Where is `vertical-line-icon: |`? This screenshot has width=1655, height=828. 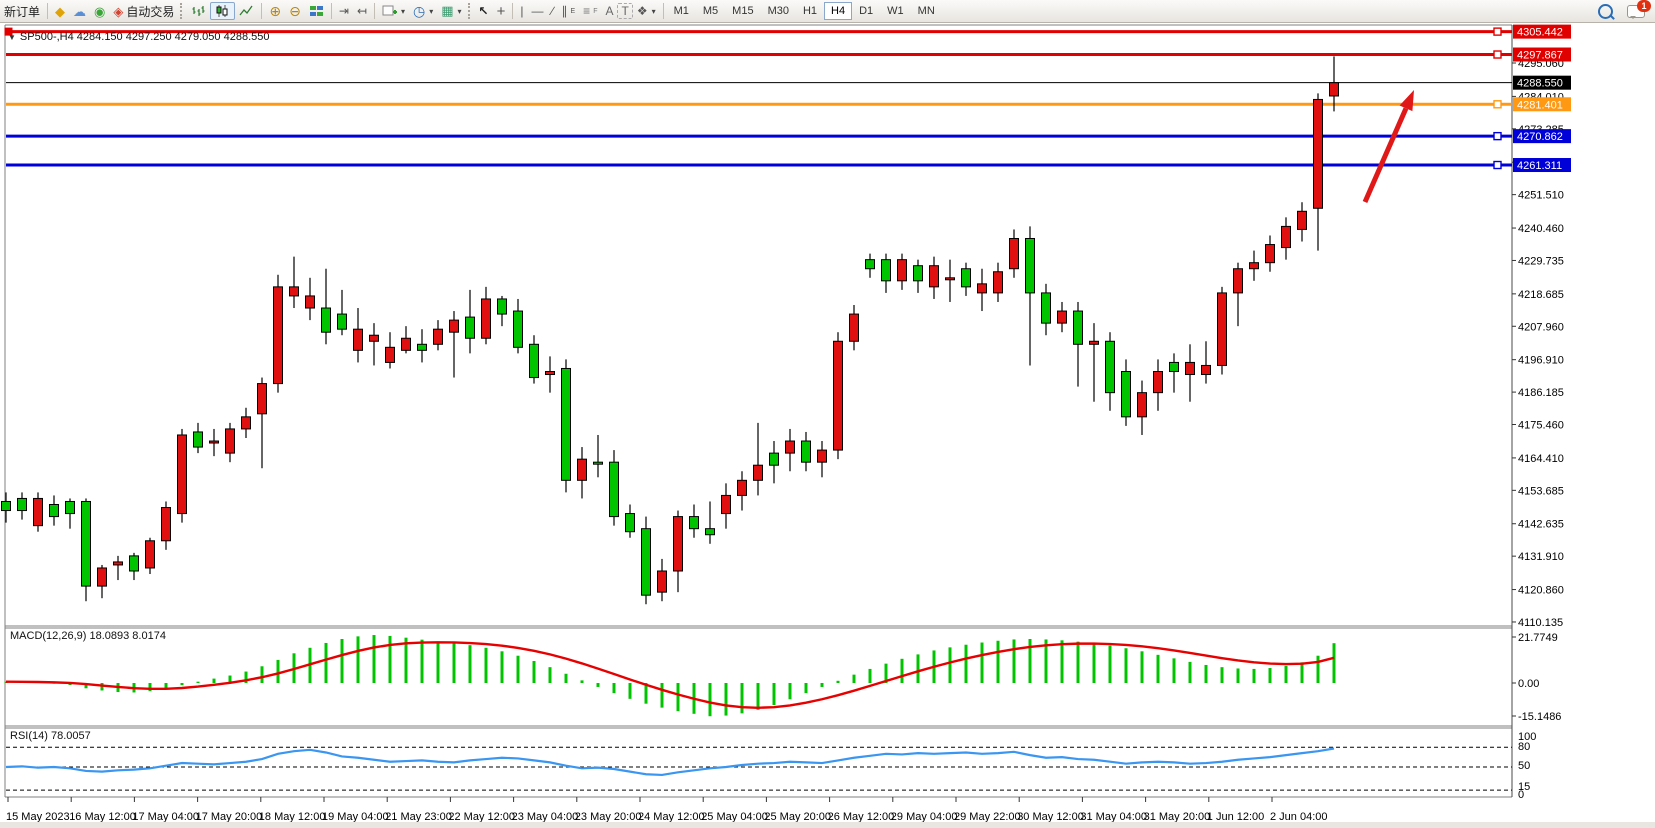
vertical-line-icon: | is located at coordinates (522, 11).